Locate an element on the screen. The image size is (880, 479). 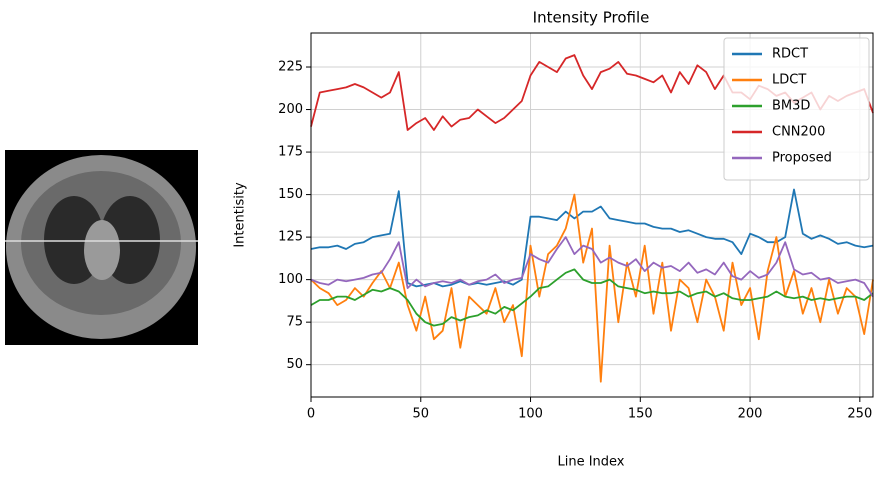
y-tick-label: 75 is located at coordinates (294, 322).